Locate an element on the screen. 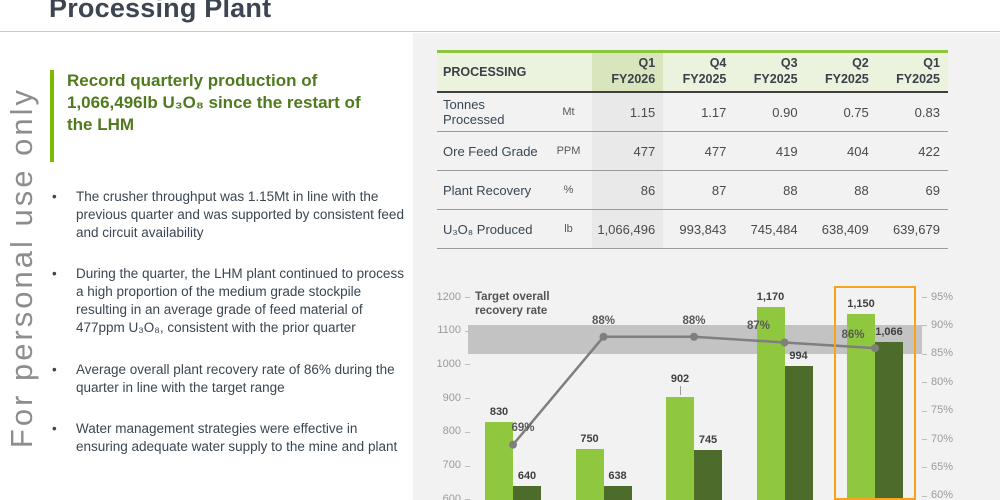  right-axis-tick-label: 70% is located at coordinates (942, 438).